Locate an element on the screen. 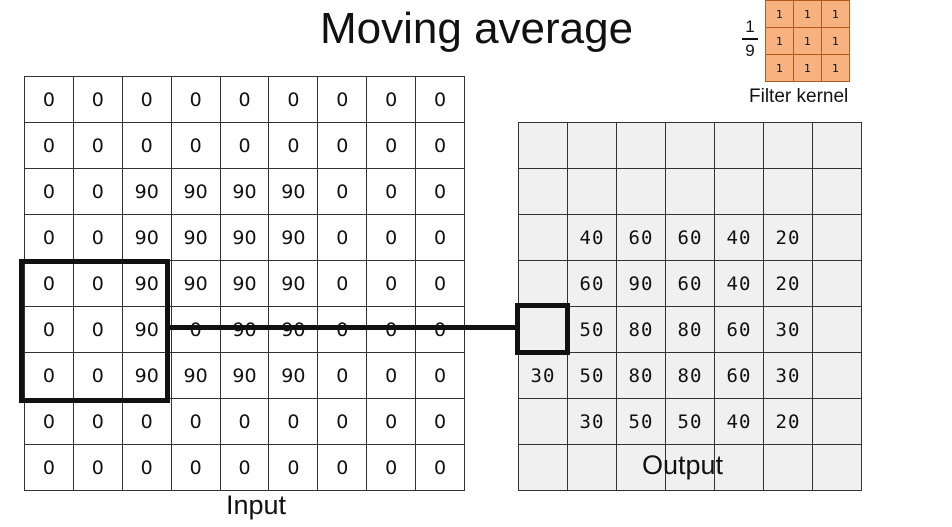 The height and width of the screenshot is (527, 952). output-row: 40 60 60 40 20 is located at coordinates (690, 237).